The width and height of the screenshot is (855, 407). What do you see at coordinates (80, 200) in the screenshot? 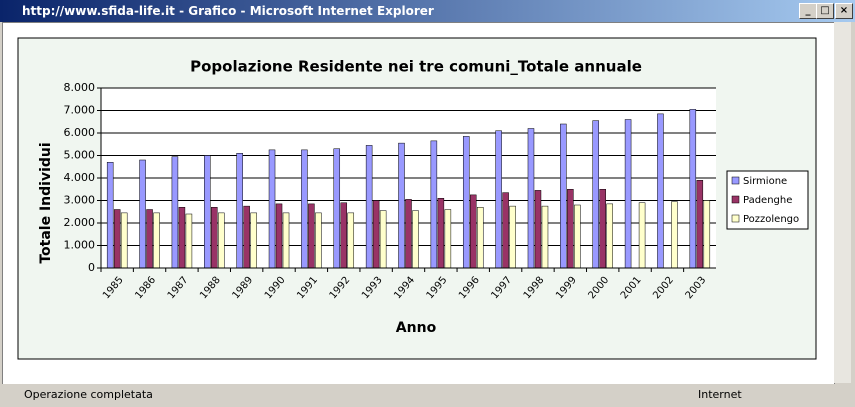
I see `y-tick-label: 3.000` at bounding box center [80, 200].